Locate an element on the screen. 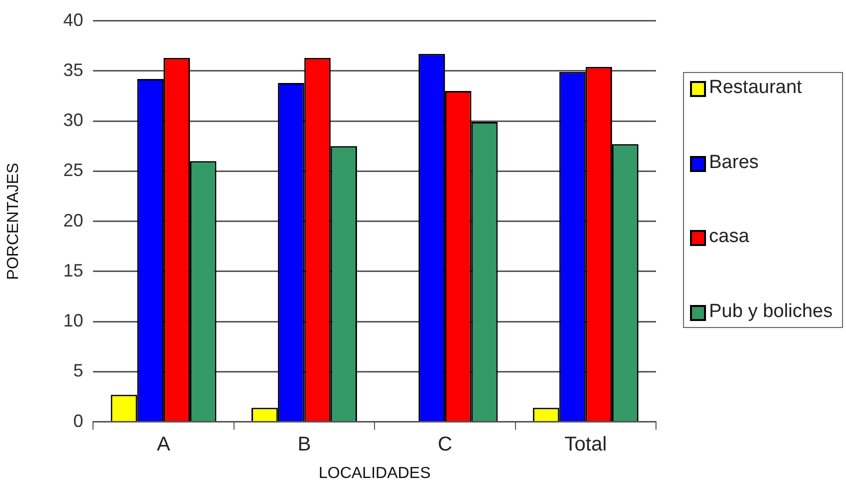 The image size is (846, 487). y-tick-label: 10 is located at coordinates (73, 320).